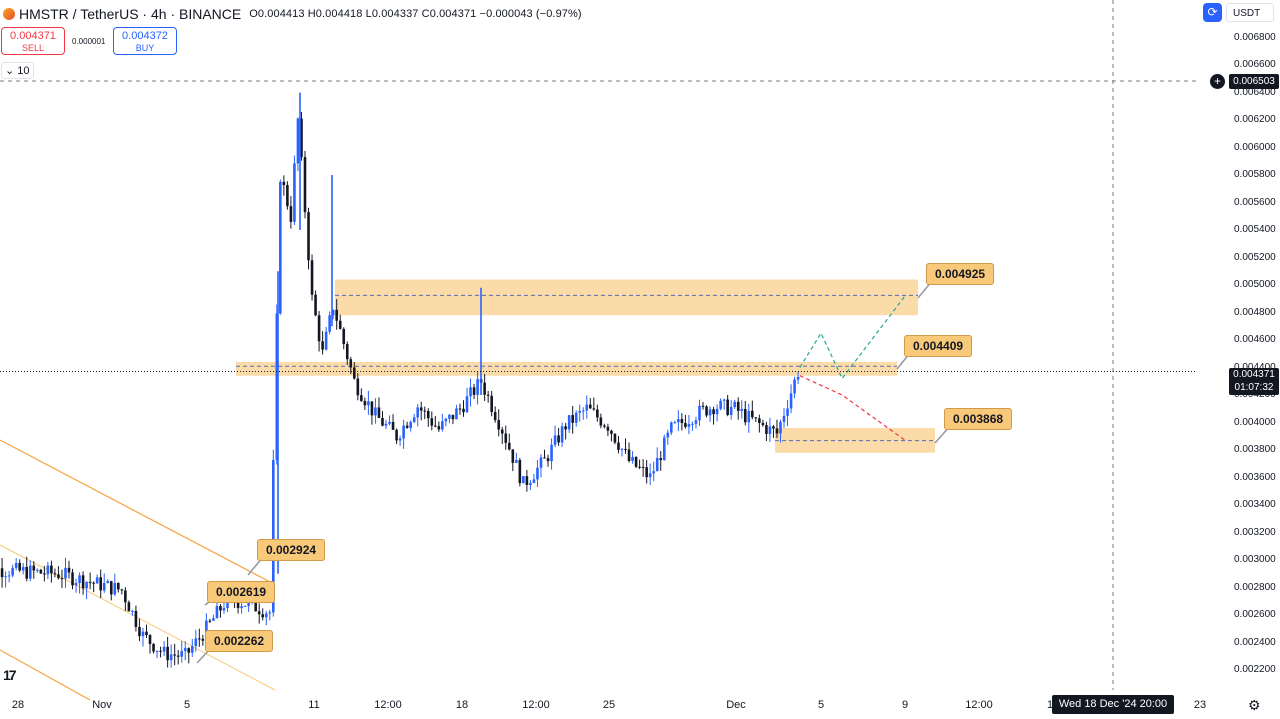 Image resolution: width=1280 pixels, height=719 pixels. Describe the element at coordinates (239, 641) in the screenshot. I see `price-tag: 0.002262` at that location.